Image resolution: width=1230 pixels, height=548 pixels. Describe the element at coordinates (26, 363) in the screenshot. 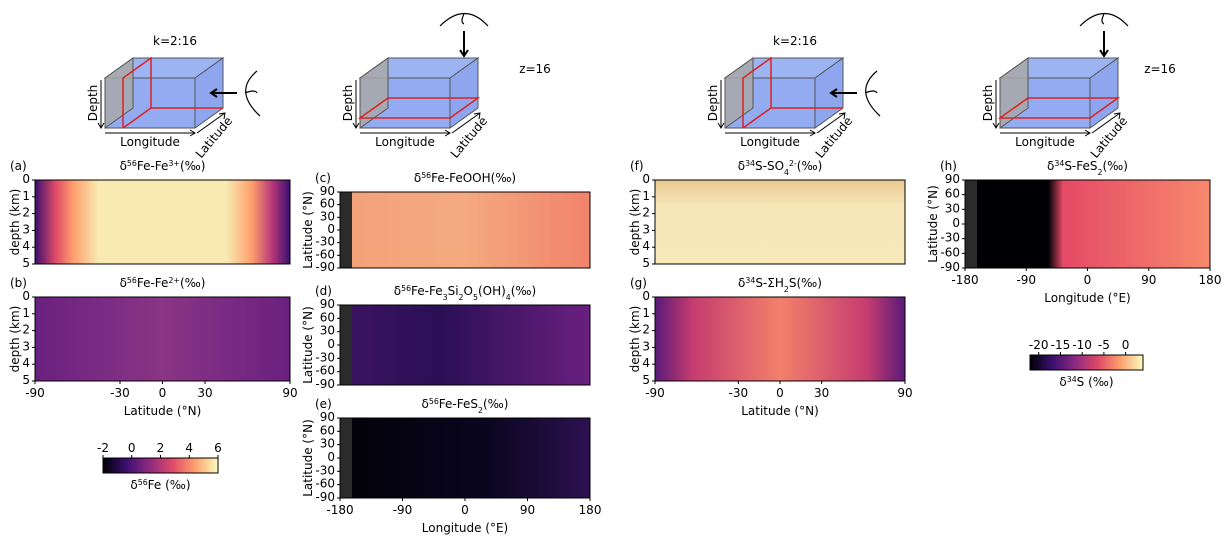

I see `y-tick-label: 4` at that location.